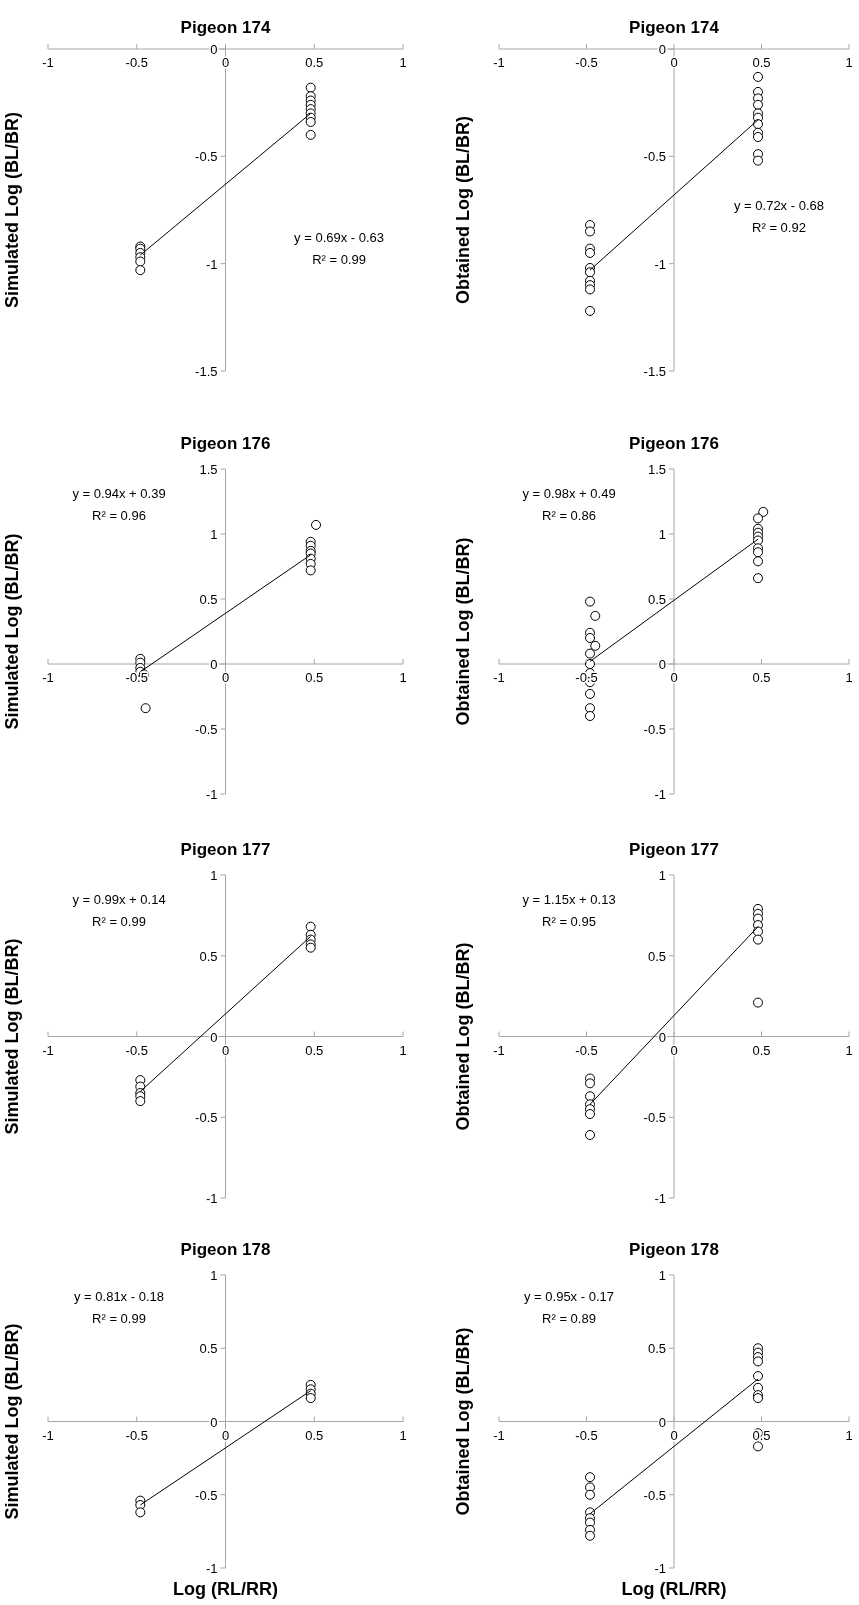 The height and width of the screenshot is (1605, 859). Describe the element at coordinates (569, 900) in the screenshot. I see `annotation: y = 1.15x + 0.13` at that location.